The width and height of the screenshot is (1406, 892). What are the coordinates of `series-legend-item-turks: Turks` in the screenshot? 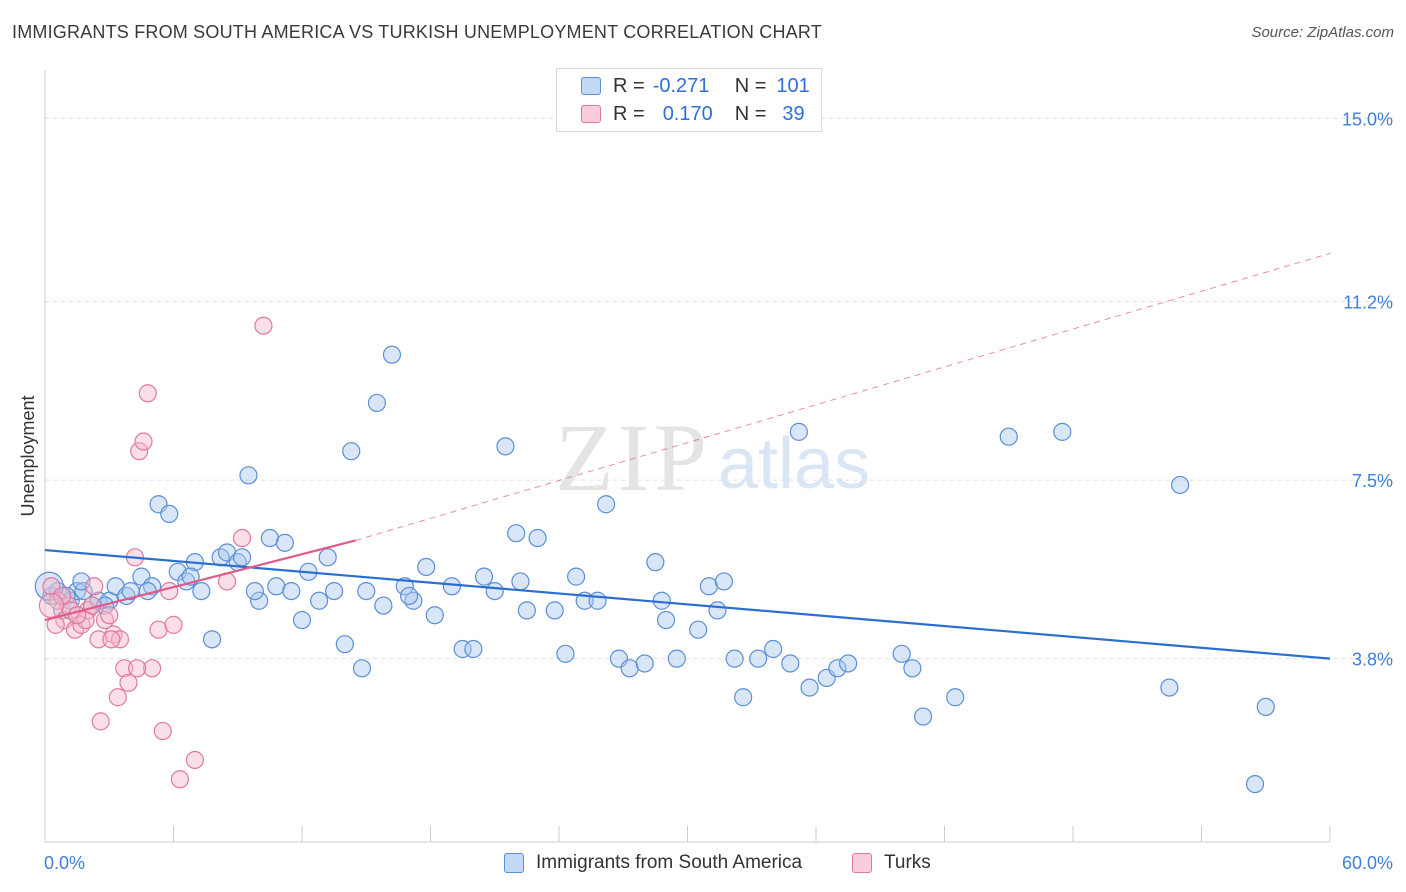 It's located at (891, 863).